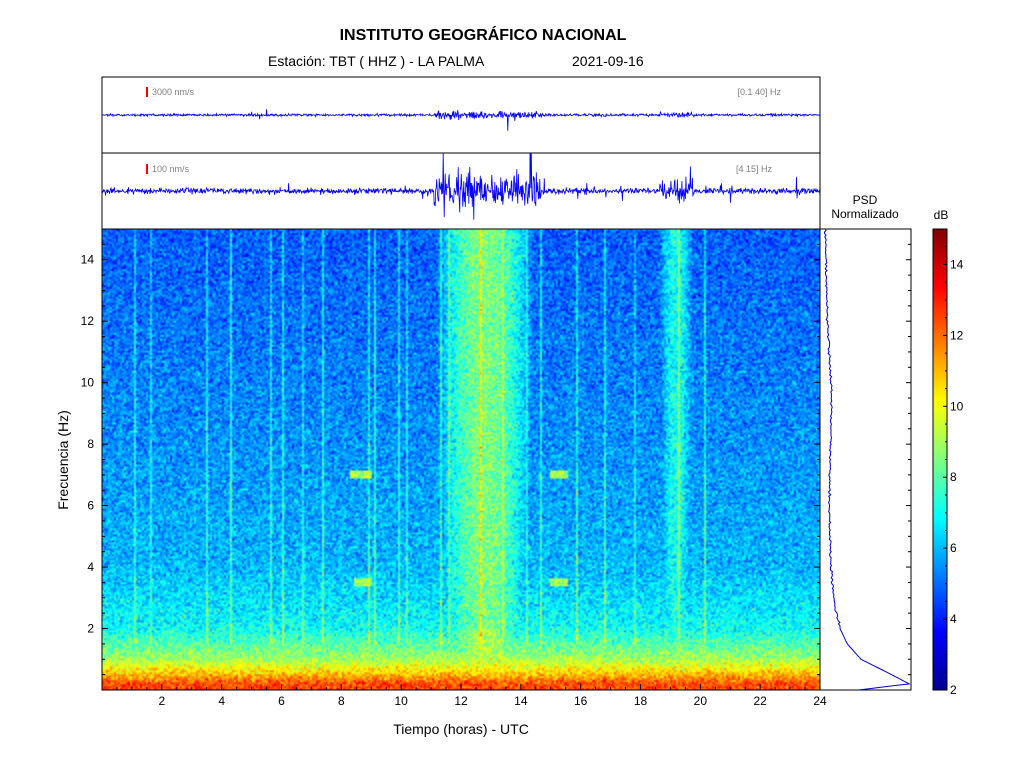  Describe the element at coordinates (759, 92) in the screenshot. I see `band-label-1: [0.1 40] Hz` at that location.